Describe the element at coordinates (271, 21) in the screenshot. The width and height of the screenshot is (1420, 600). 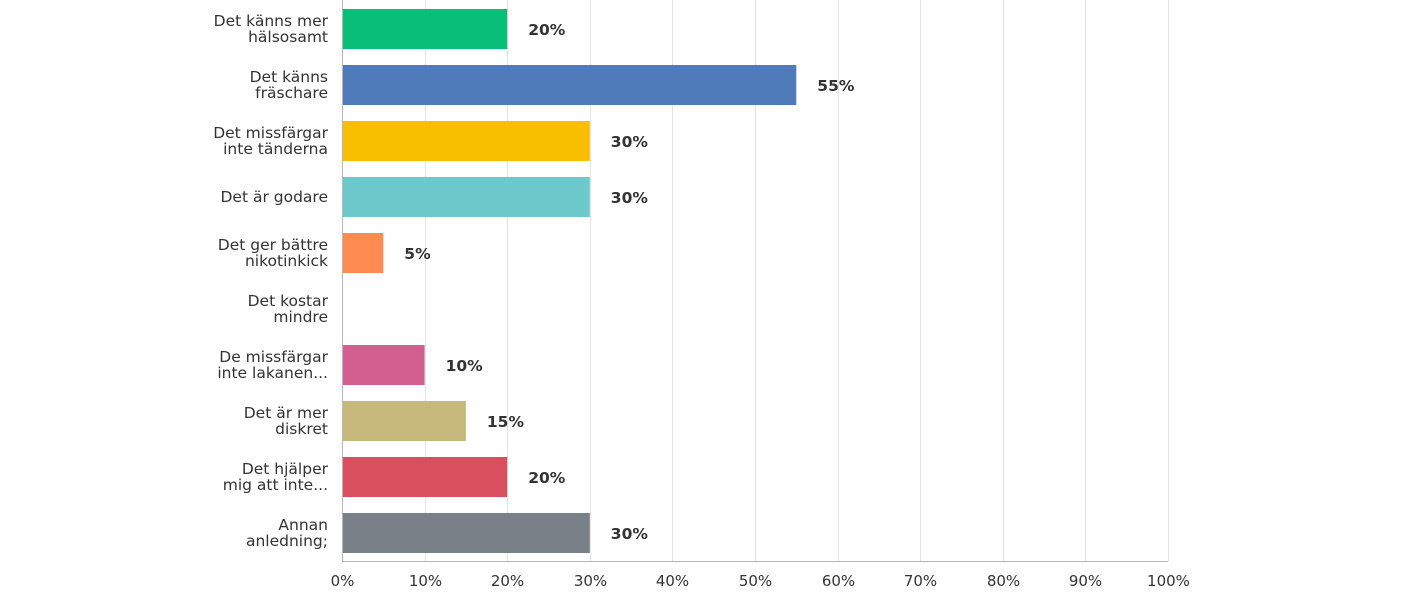
I see `category-label: Det känns mer` at that location.